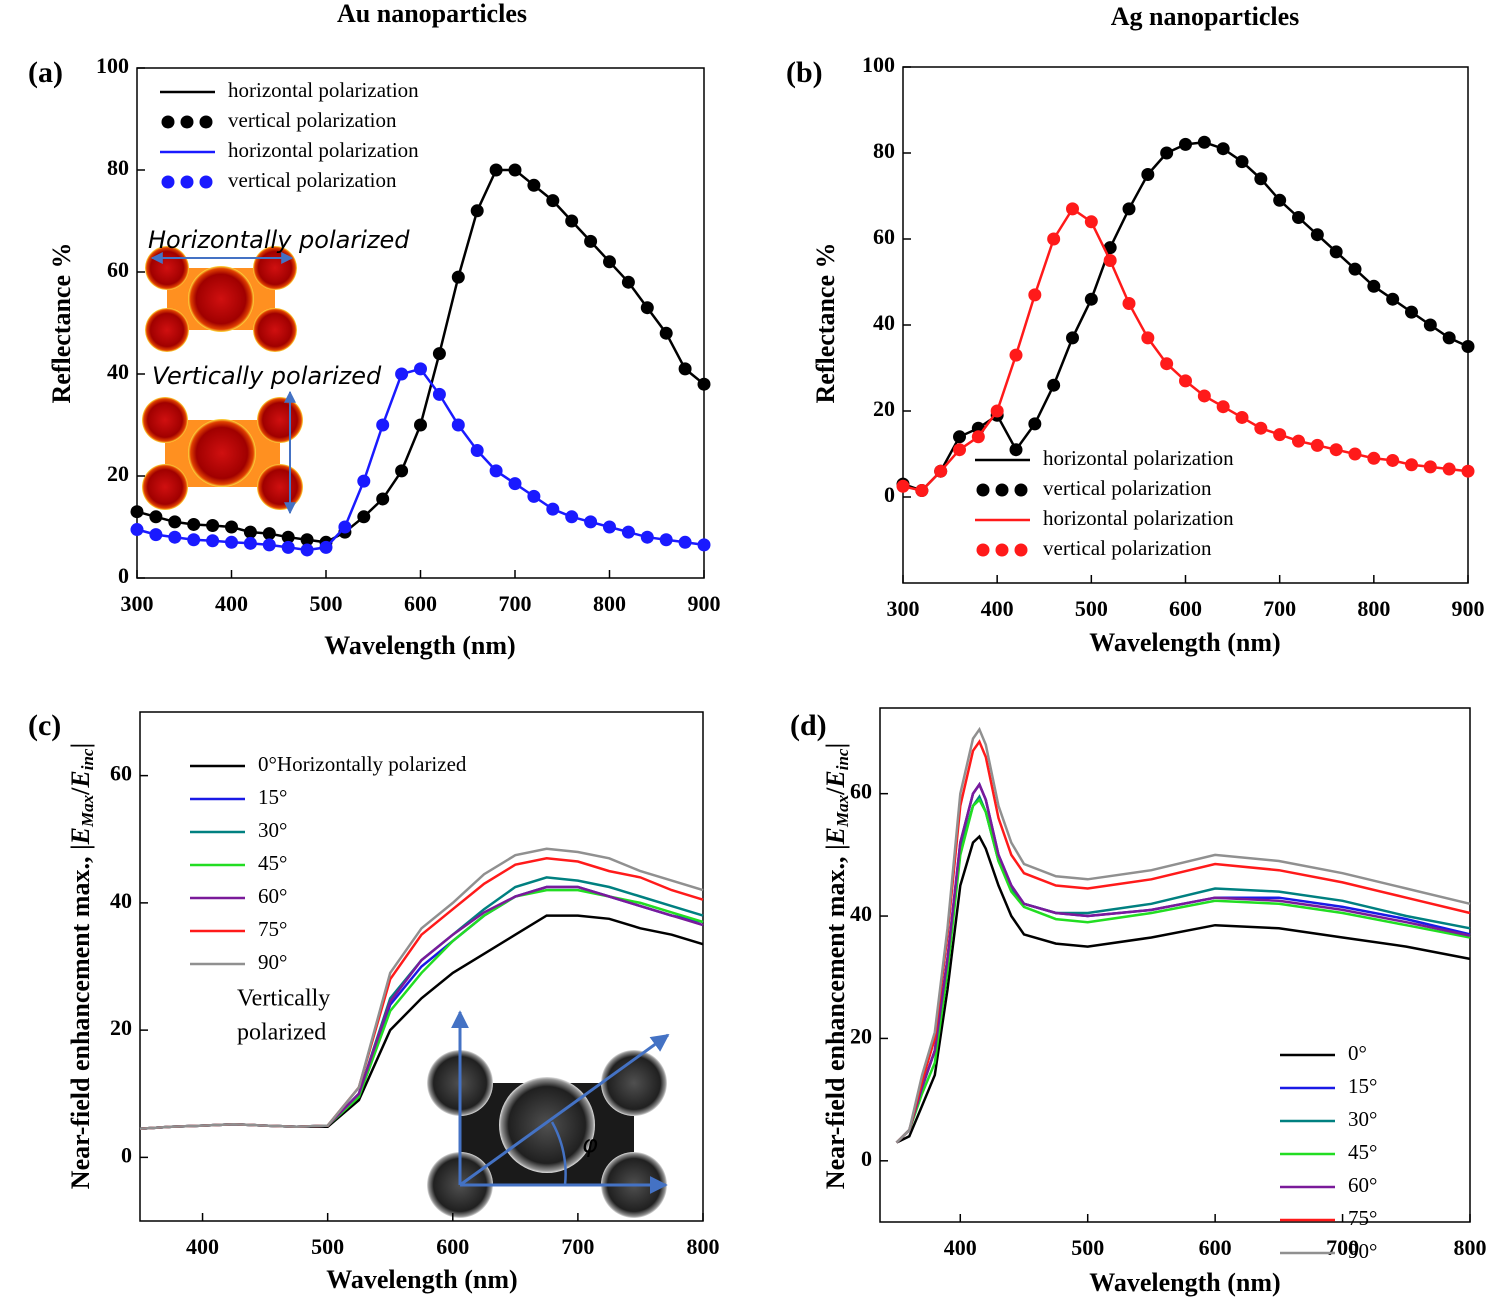 The width and height of the screenshot is (1497, 1306). I want to click on panel-label: (a), so click(45, 72).